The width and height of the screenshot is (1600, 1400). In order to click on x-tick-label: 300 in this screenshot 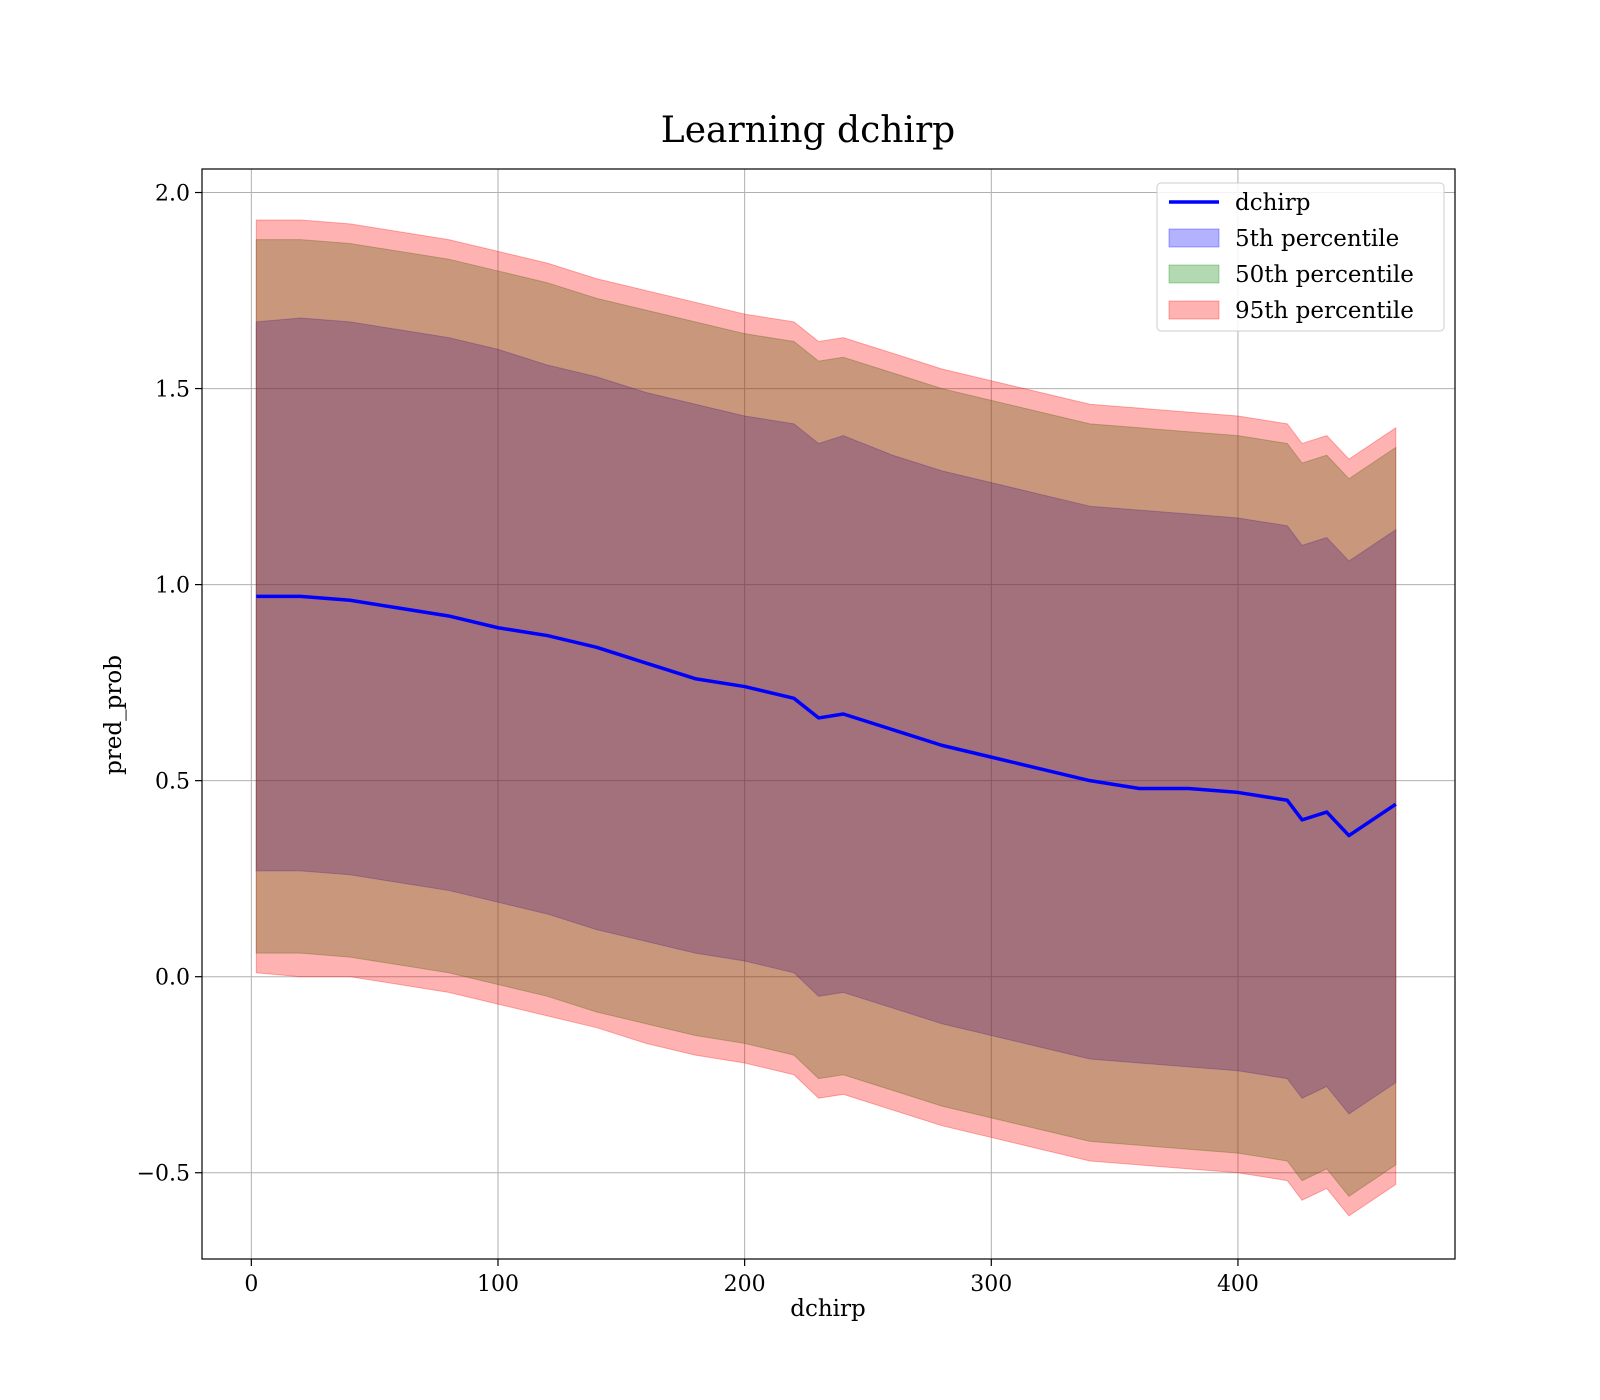, I will do `click(991, 1284)`.